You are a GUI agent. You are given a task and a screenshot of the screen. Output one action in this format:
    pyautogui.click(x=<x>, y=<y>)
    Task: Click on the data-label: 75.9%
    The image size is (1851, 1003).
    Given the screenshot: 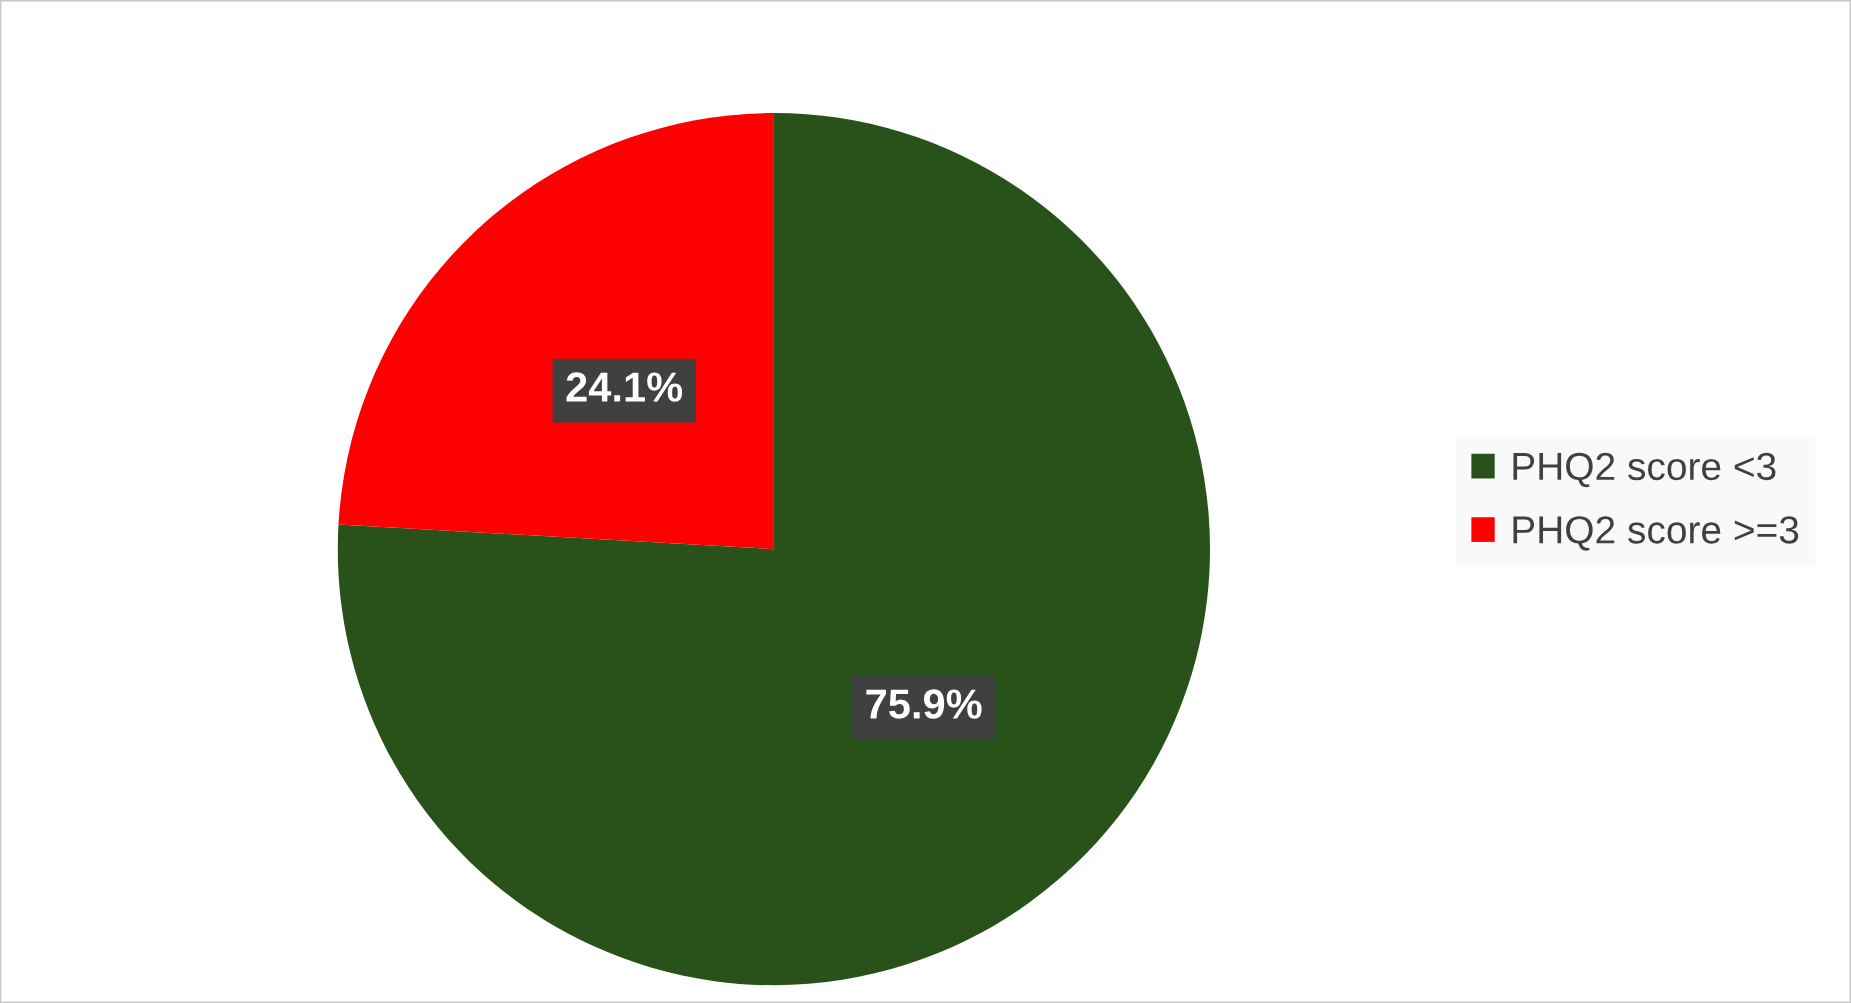 What is the action you would take?
    pyautogui.click(x=924, y=704)
    